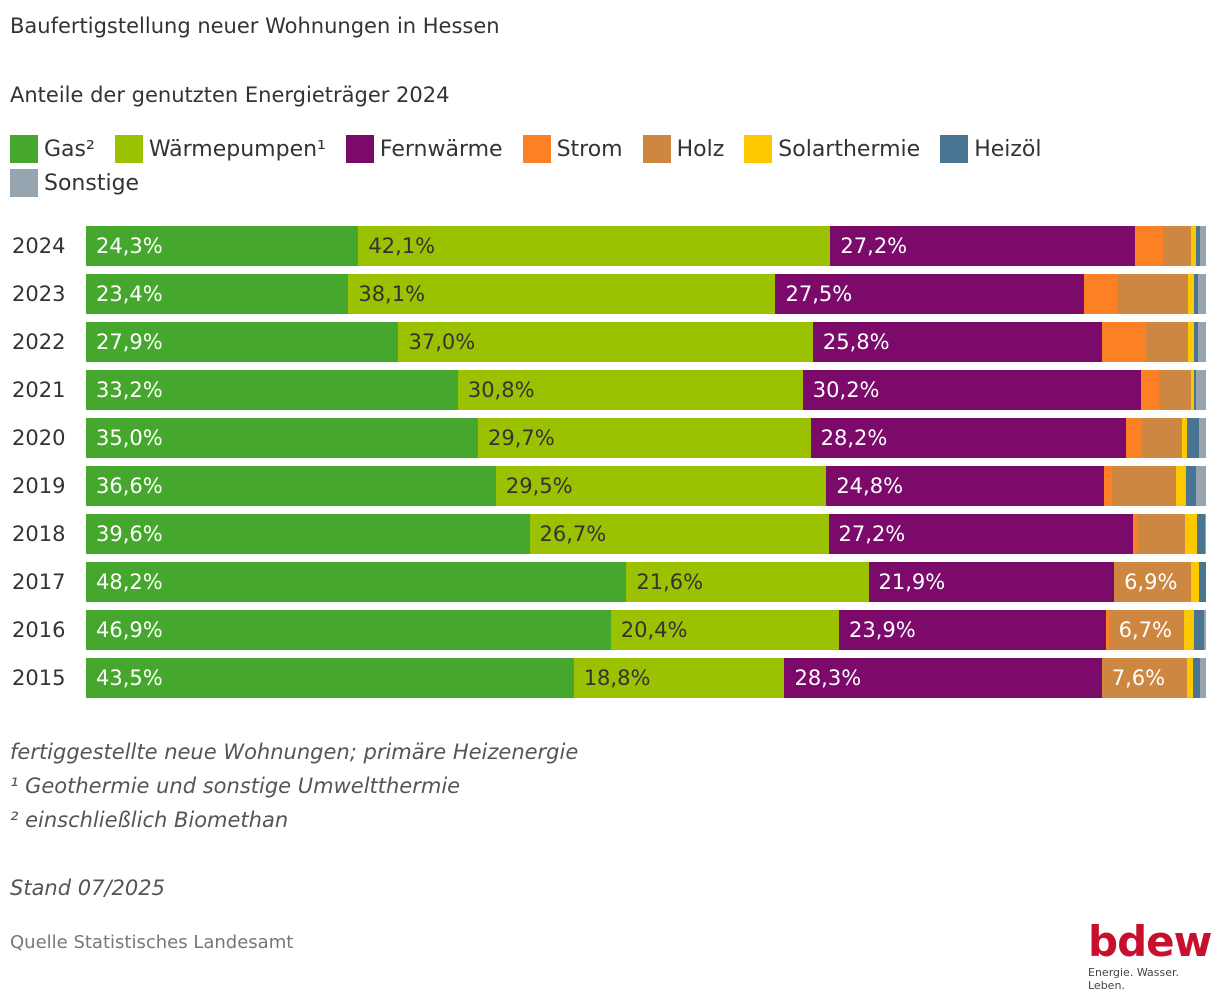 The image size is (1220, 998). I want to click on data-label: 30,8%, so click(501, 390).